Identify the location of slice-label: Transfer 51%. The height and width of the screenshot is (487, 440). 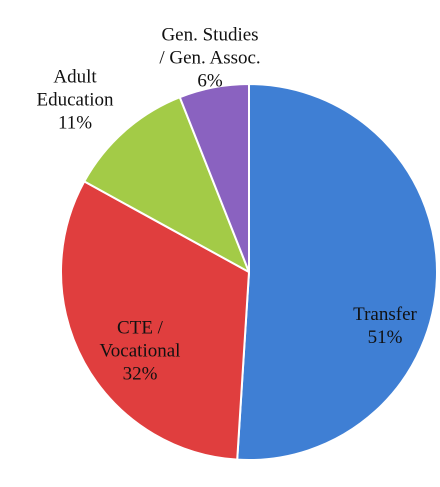
(385, 326).